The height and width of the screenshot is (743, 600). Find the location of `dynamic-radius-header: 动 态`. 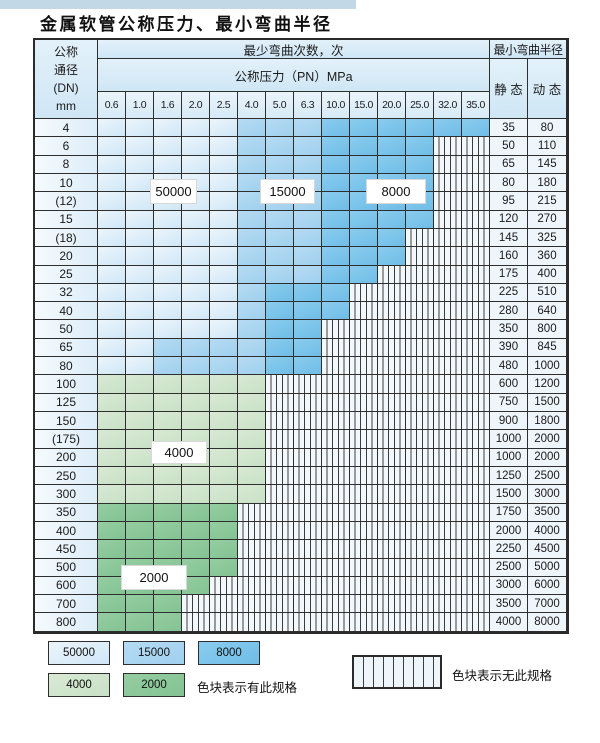

dynamic-radius-header: 动 态 is located at coordinates (547, 89).